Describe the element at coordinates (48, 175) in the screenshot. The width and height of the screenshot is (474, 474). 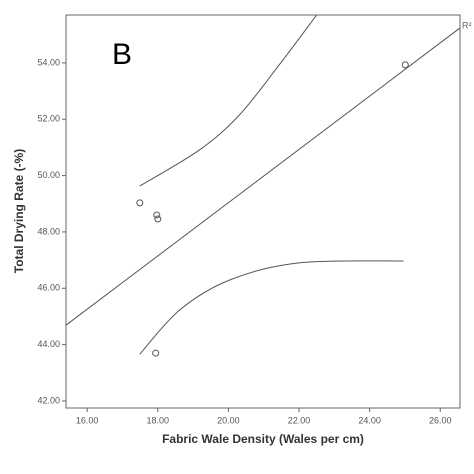
I see `y-tick-label: 50.00` at that location.